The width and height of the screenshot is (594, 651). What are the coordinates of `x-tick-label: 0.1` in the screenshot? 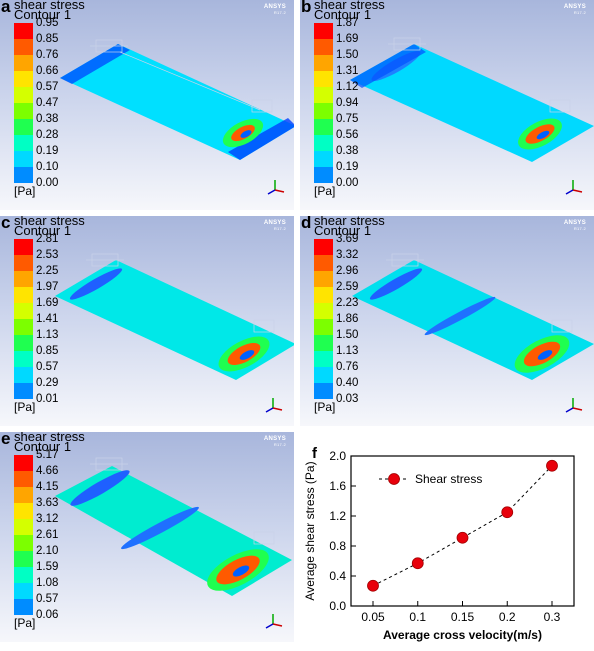 It's located at (417, 617).